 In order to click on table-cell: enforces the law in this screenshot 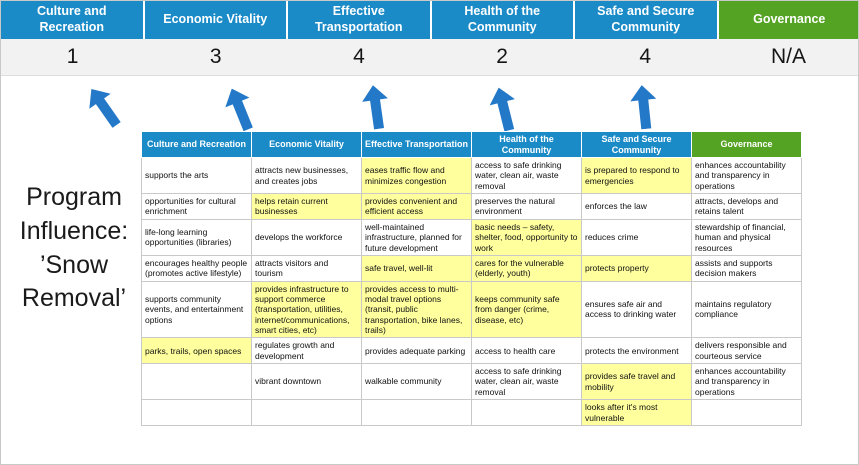, I will do `click(636, 206)`.